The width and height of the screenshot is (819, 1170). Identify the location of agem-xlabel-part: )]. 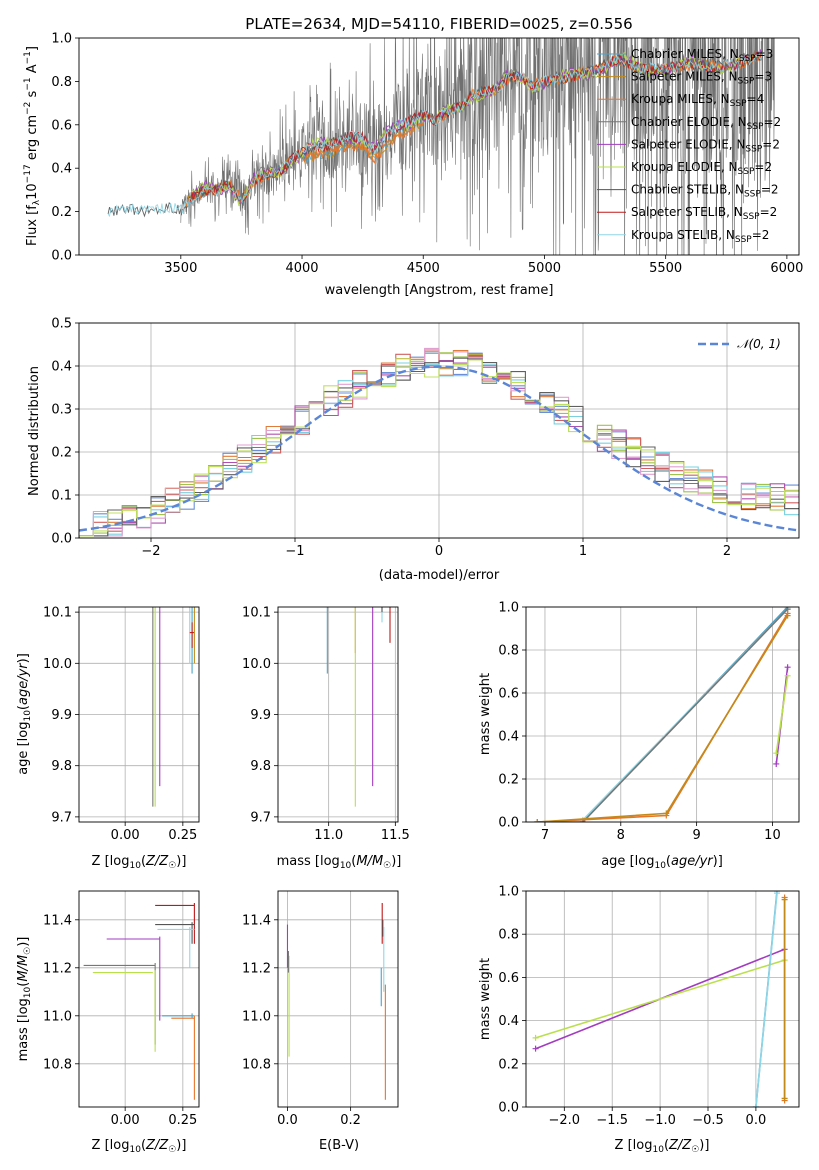
(396, 861).